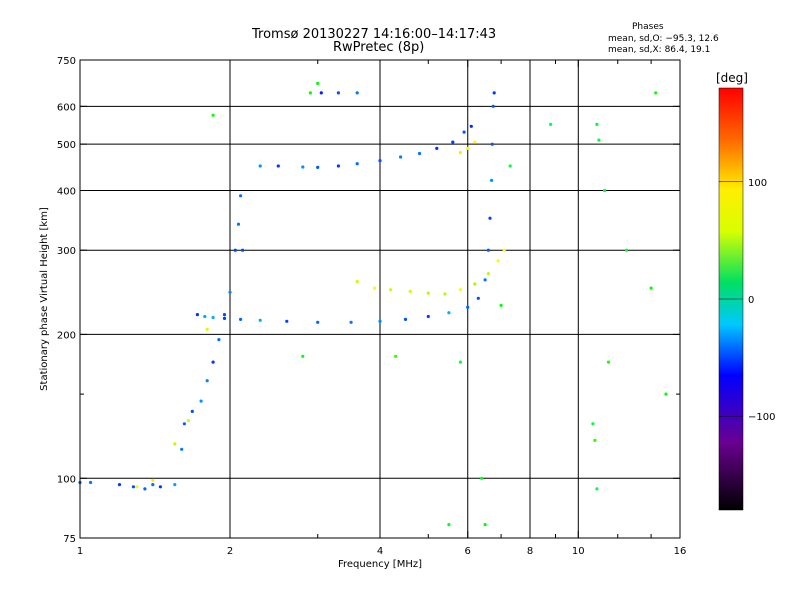 This screenshot has width=800, height=600. I want to click on legend-heading: Phases, so click(648, 27).